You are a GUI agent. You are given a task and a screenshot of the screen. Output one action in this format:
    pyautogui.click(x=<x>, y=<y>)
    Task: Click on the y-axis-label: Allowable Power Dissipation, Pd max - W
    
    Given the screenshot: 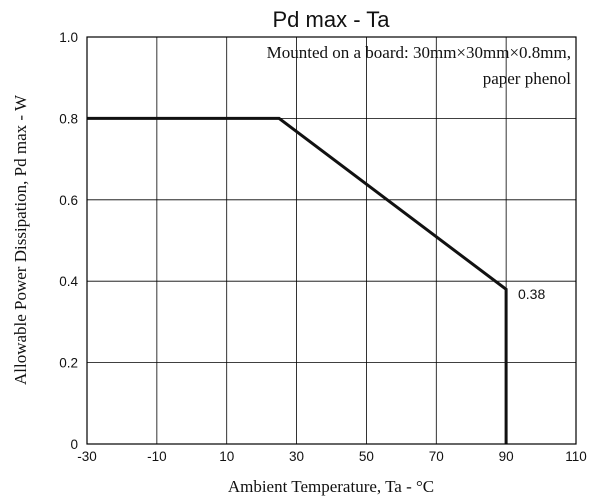 What is the action you would take?
    pyautogui.click(x=20, y=239)
    